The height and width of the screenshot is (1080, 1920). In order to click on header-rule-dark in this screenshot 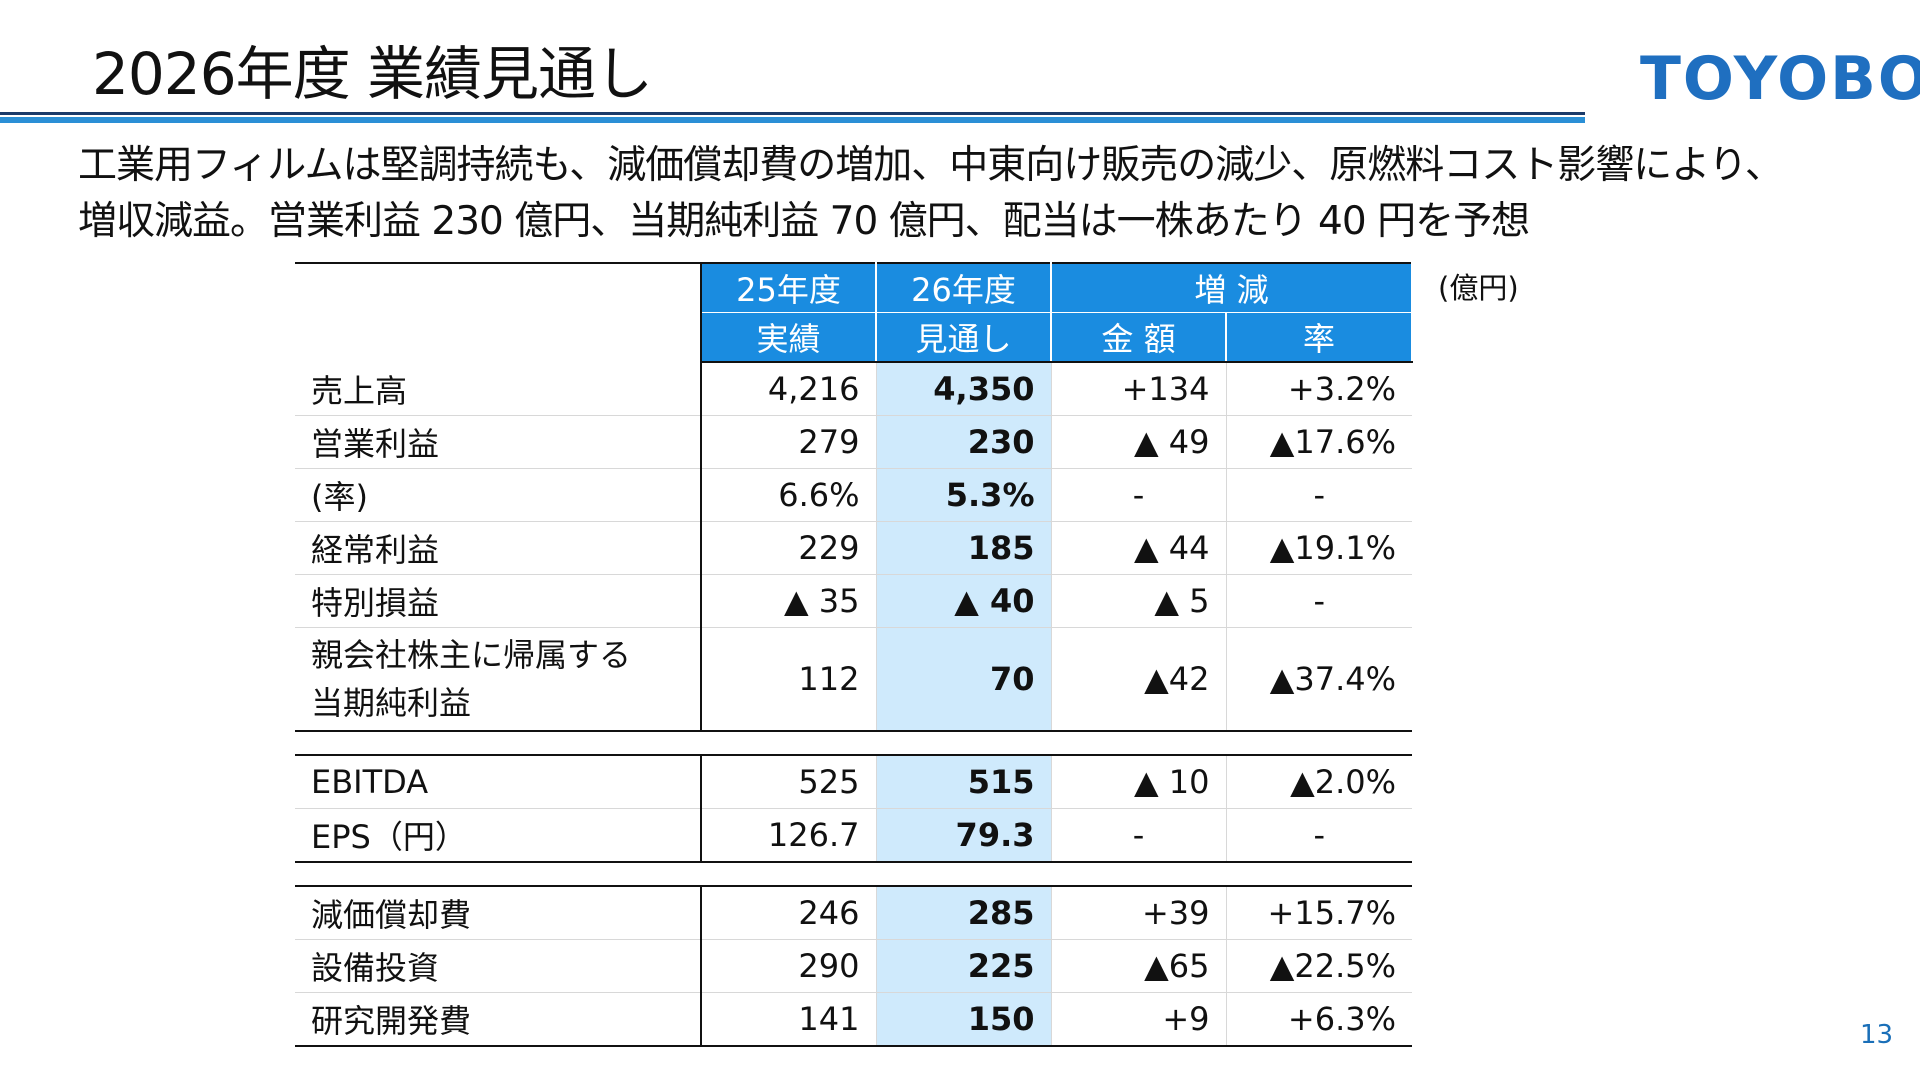, I will do `click(792, 113)`.